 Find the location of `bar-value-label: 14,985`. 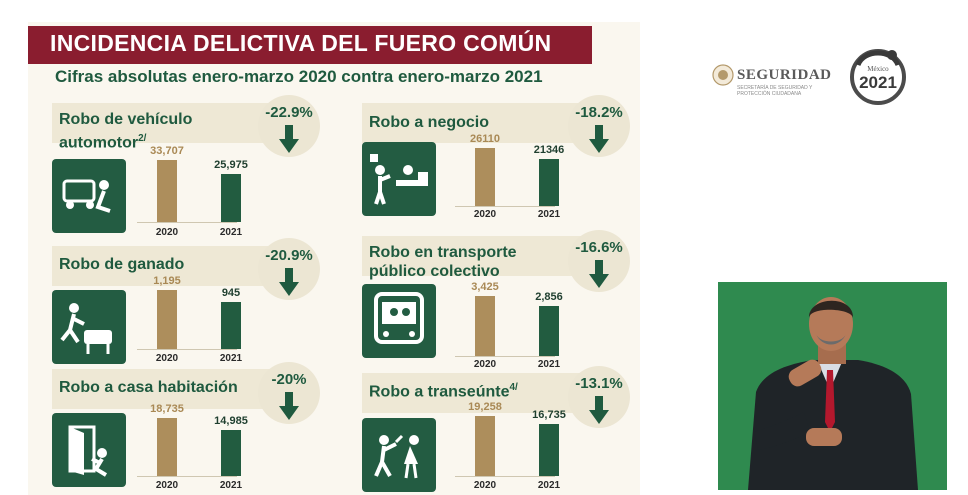

bar-value-label: 14,985 is located at coordinates (231, 421).